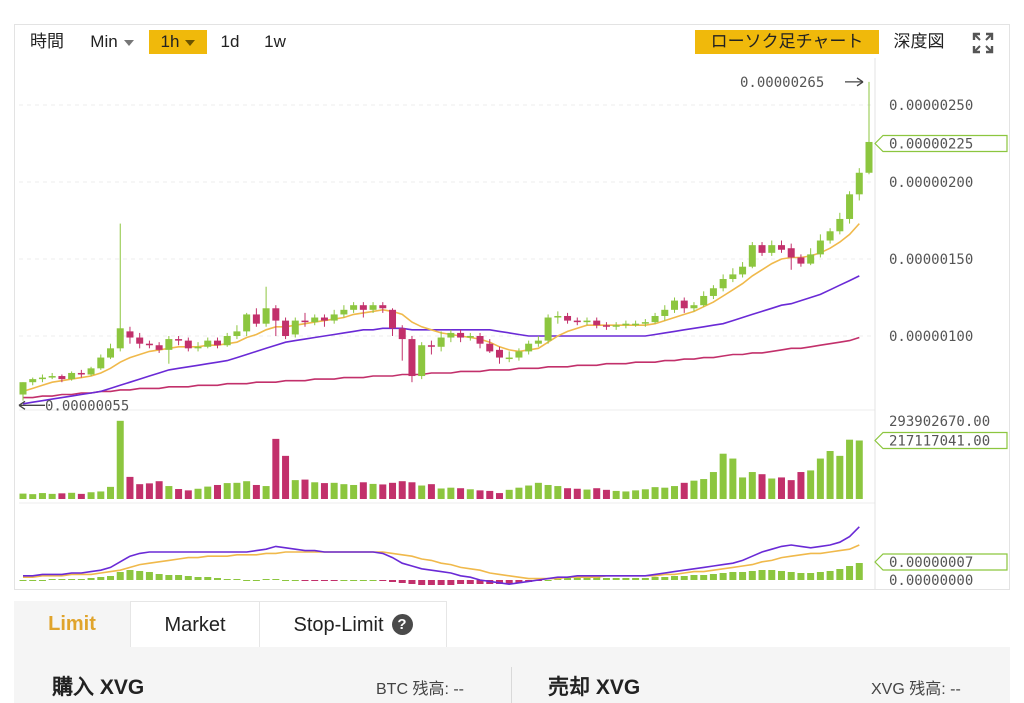 The height and width of the screenshot is (703, 1024). I want to click on btc-balance: BTC 残高: --, so click(420, 689).